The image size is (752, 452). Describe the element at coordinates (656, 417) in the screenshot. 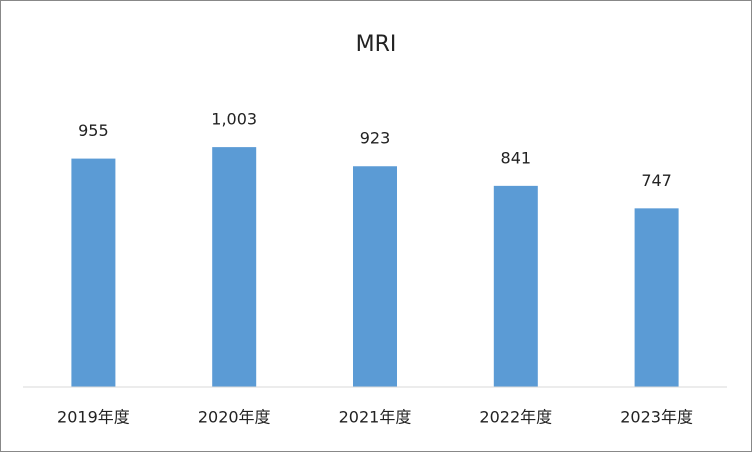

I see `x-tick-label: 2023年度` at that location.